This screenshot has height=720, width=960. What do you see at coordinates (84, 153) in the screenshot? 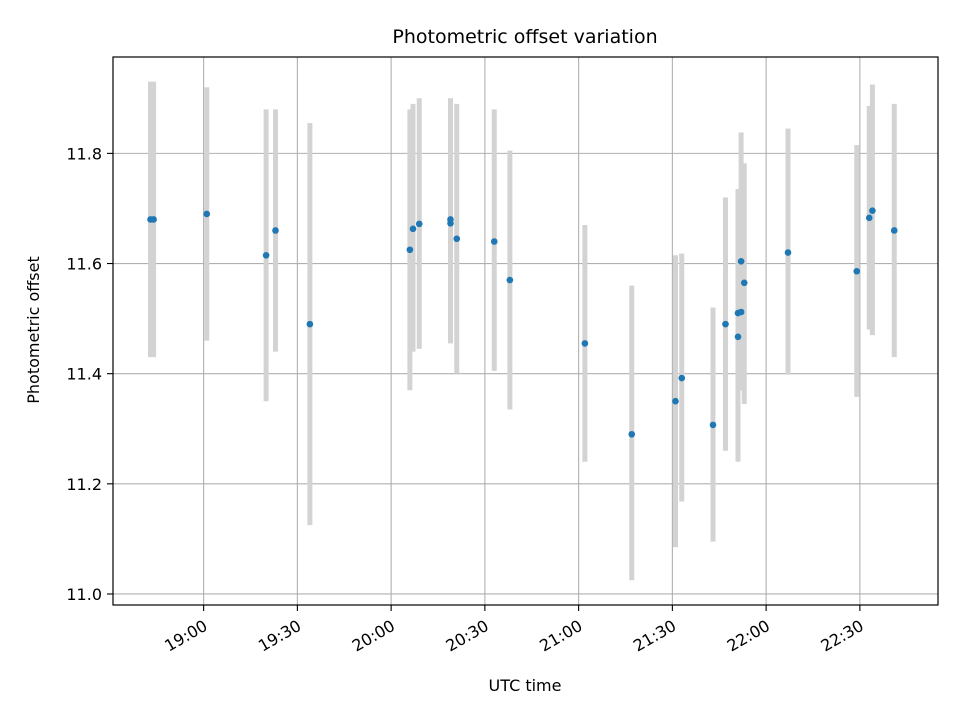
I see `y-tick-label: 11.8` at bounding box center [84, 153].